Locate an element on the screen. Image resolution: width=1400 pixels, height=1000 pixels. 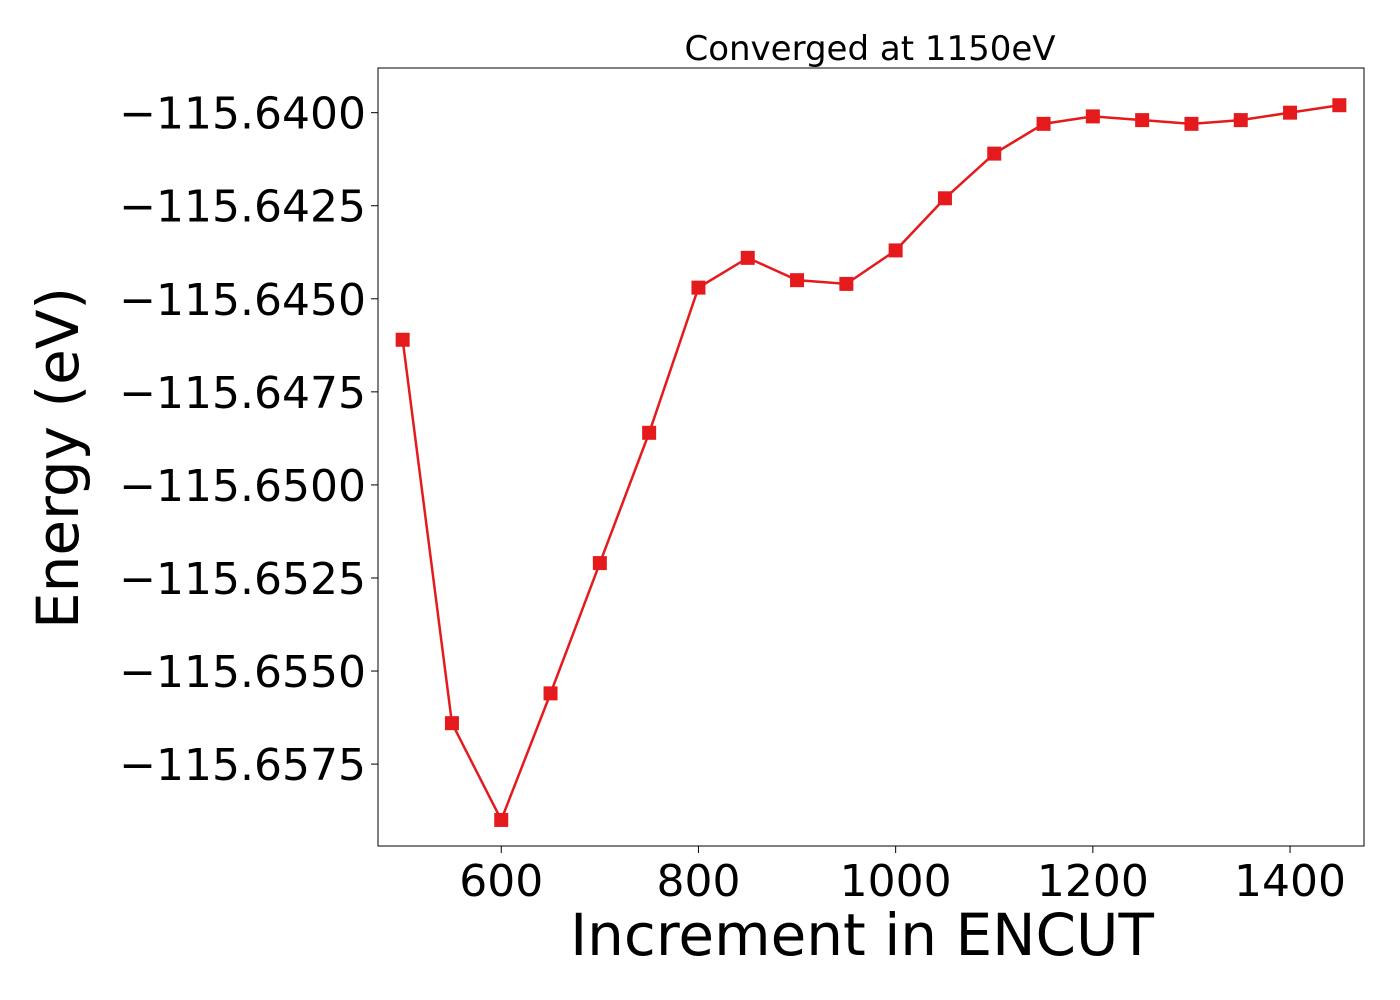
y-tick-label: −115.6400 is located at coordinates (242, 114).